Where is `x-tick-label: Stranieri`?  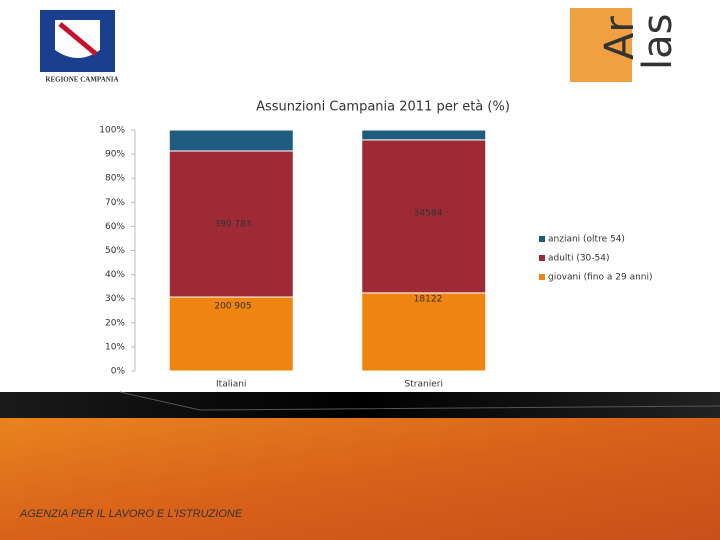
x-tick-label: Stranieri is located at coordinates (424, 385).